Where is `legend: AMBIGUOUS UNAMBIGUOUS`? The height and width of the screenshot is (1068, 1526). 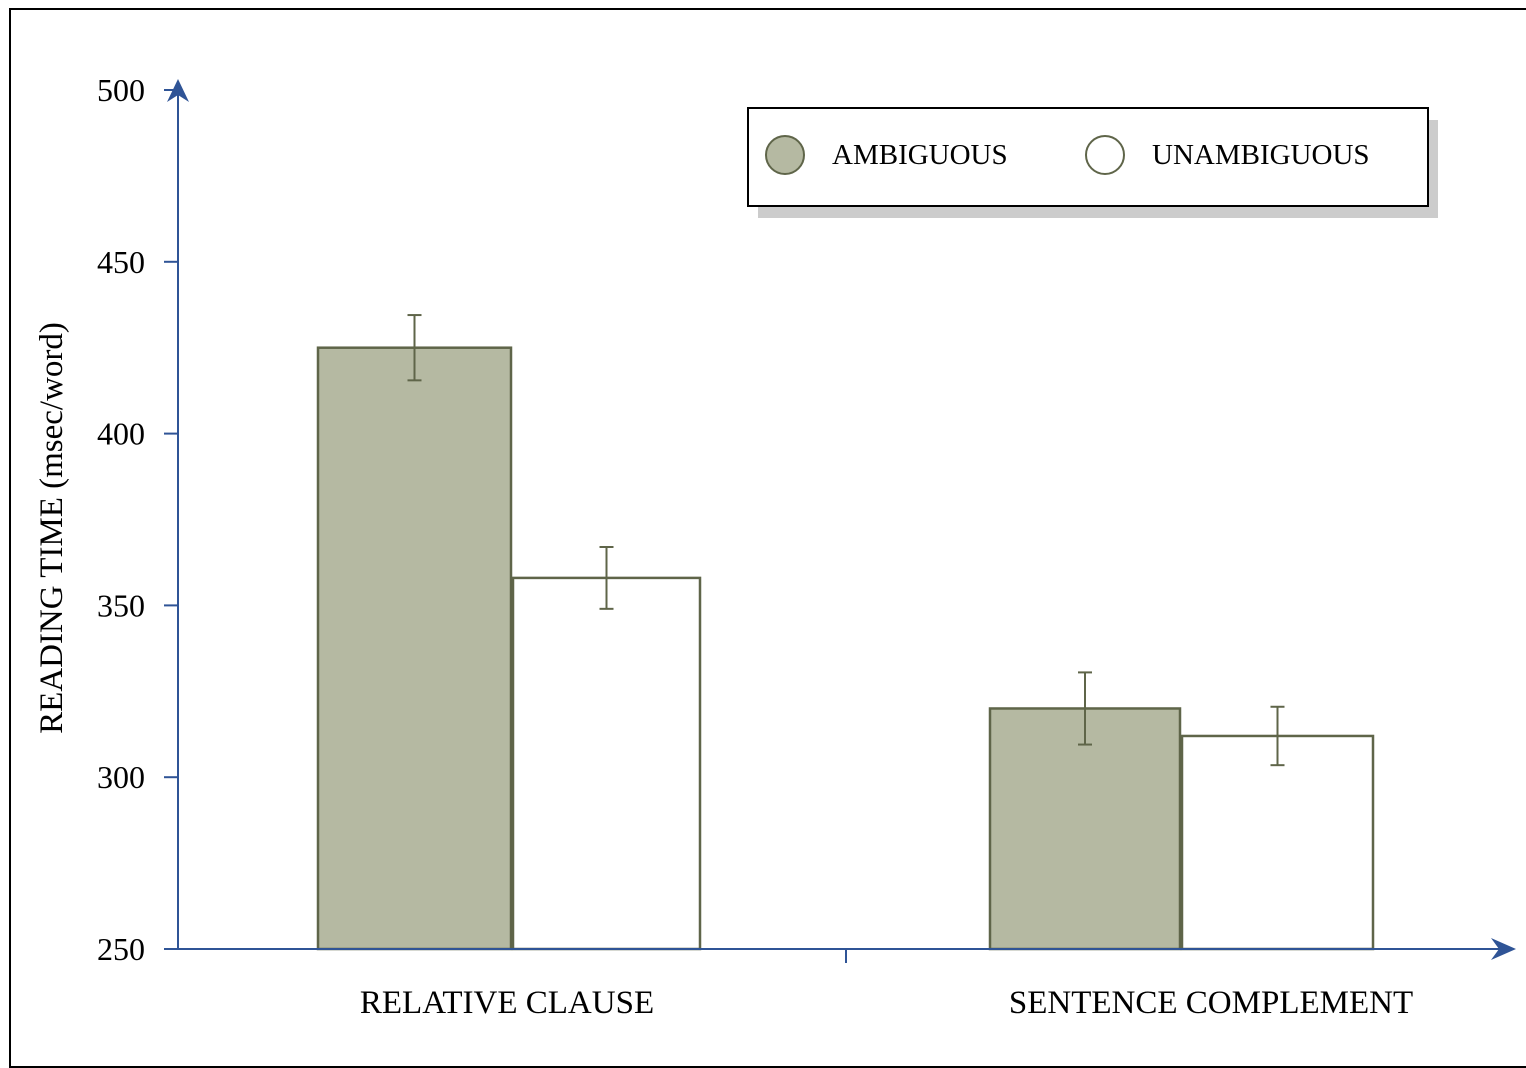 legend: AMBIGUOUS UNAMBIGUOUS is located at coordinates (1093, 163).